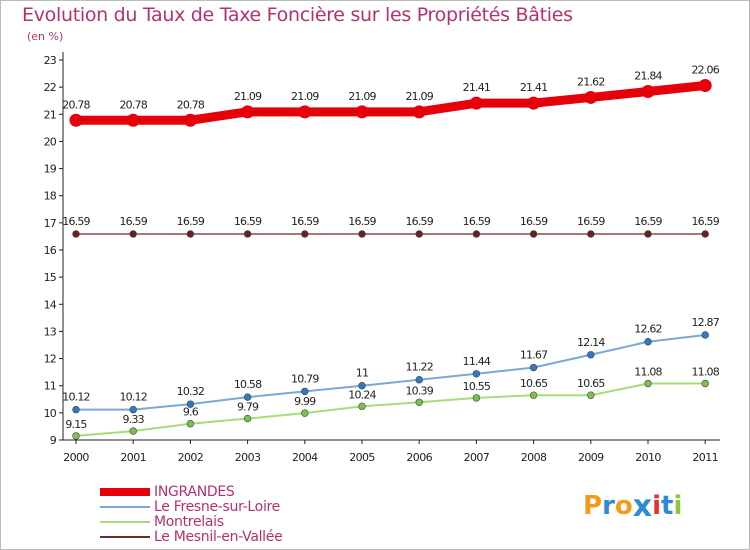 Image resolution: width=750 pixels, height=550 pixels. Describe the element at coordinates (362, 457) in the screenshot. I see `x-tick-label: 2005` at that location.